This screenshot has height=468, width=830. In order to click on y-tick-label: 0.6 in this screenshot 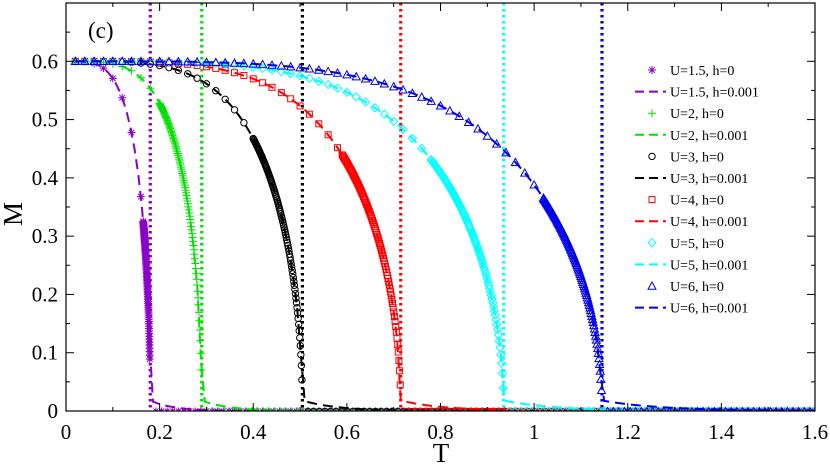, I will do `click(45, 61)`.